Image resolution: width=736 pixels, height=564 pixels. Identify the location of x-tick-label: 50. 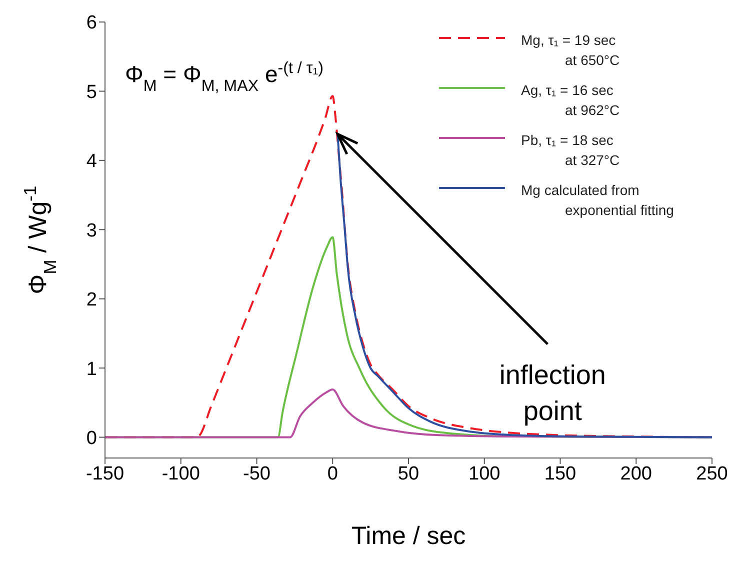
(409, 473).